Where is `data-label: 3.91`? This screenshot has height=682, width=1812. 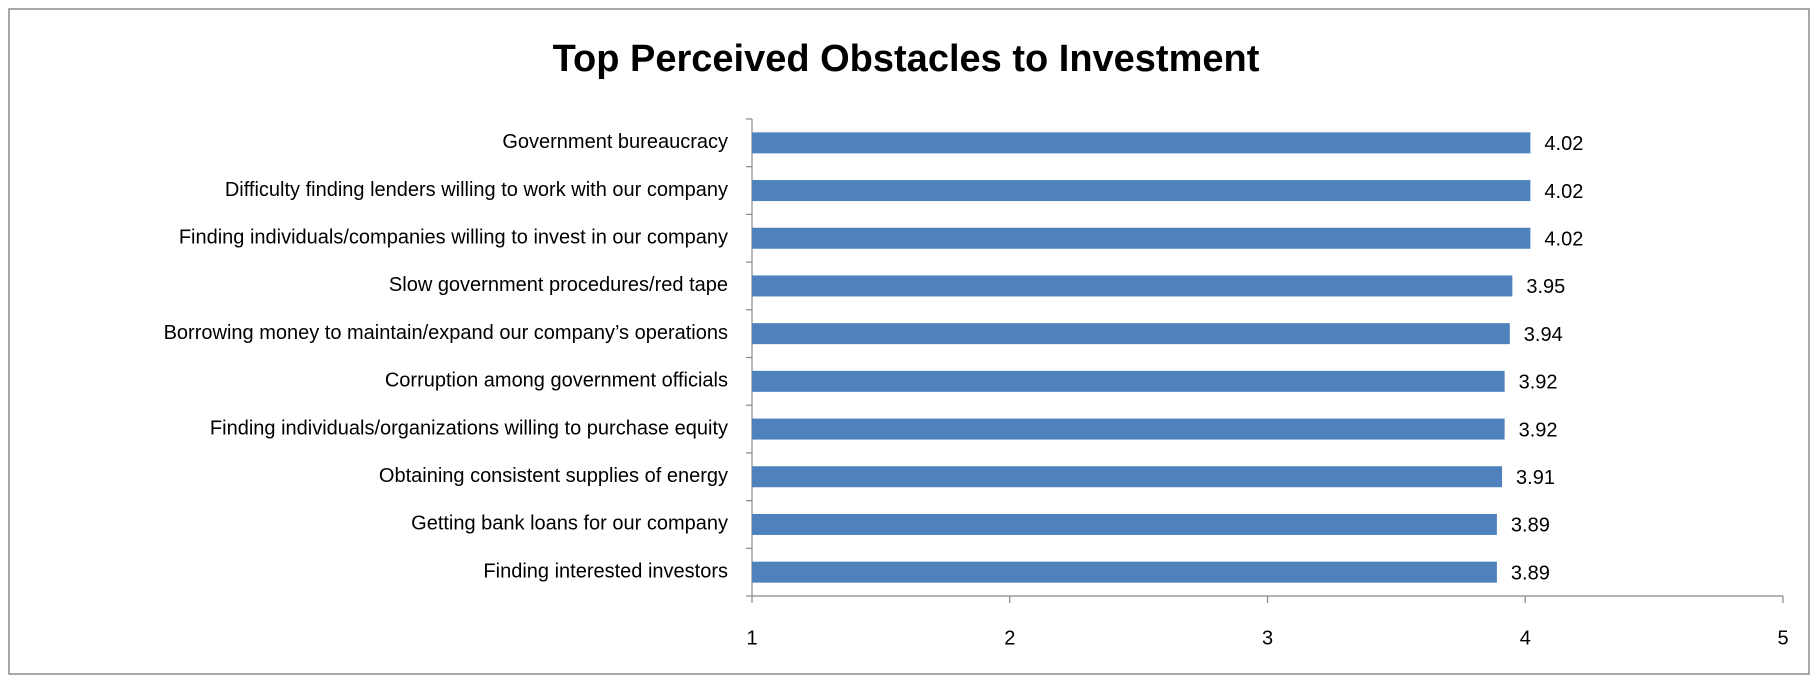 data-label: 3.91 is located at coordinates (1535, 478).